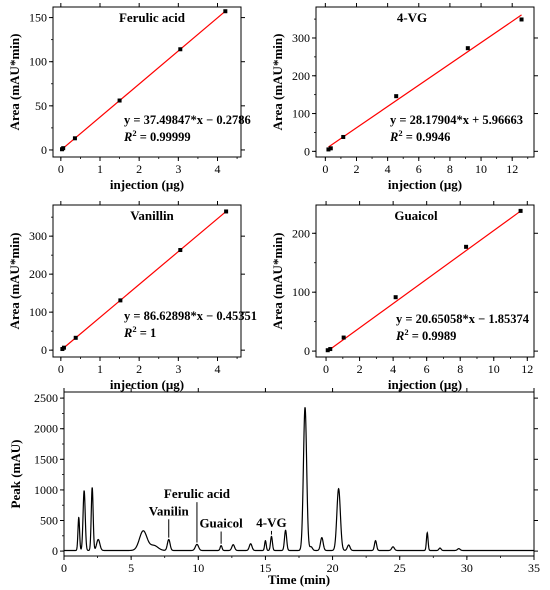  What do you see at coordinates (271, 522) in the screenshot?
I see `peak-annotation: 4-VG` at bounding box center [271, 522].